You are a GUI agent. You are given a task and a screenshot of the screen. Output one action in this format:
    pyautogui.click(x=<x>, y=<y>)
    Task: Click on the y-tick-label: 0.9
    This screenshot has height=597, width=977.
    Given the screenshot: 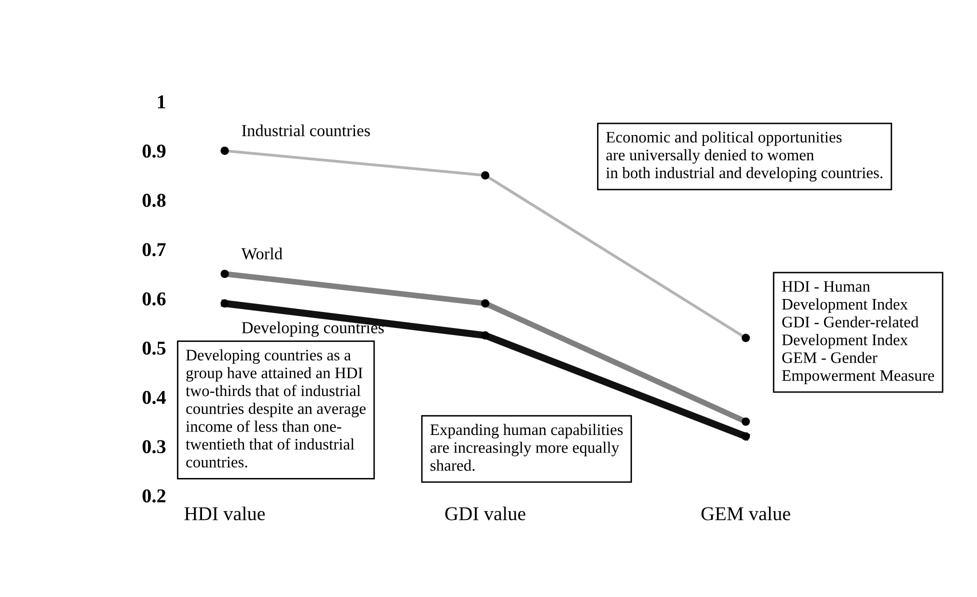 What is the action you would take?
    pyautogui.click(x=154, y=151)
    